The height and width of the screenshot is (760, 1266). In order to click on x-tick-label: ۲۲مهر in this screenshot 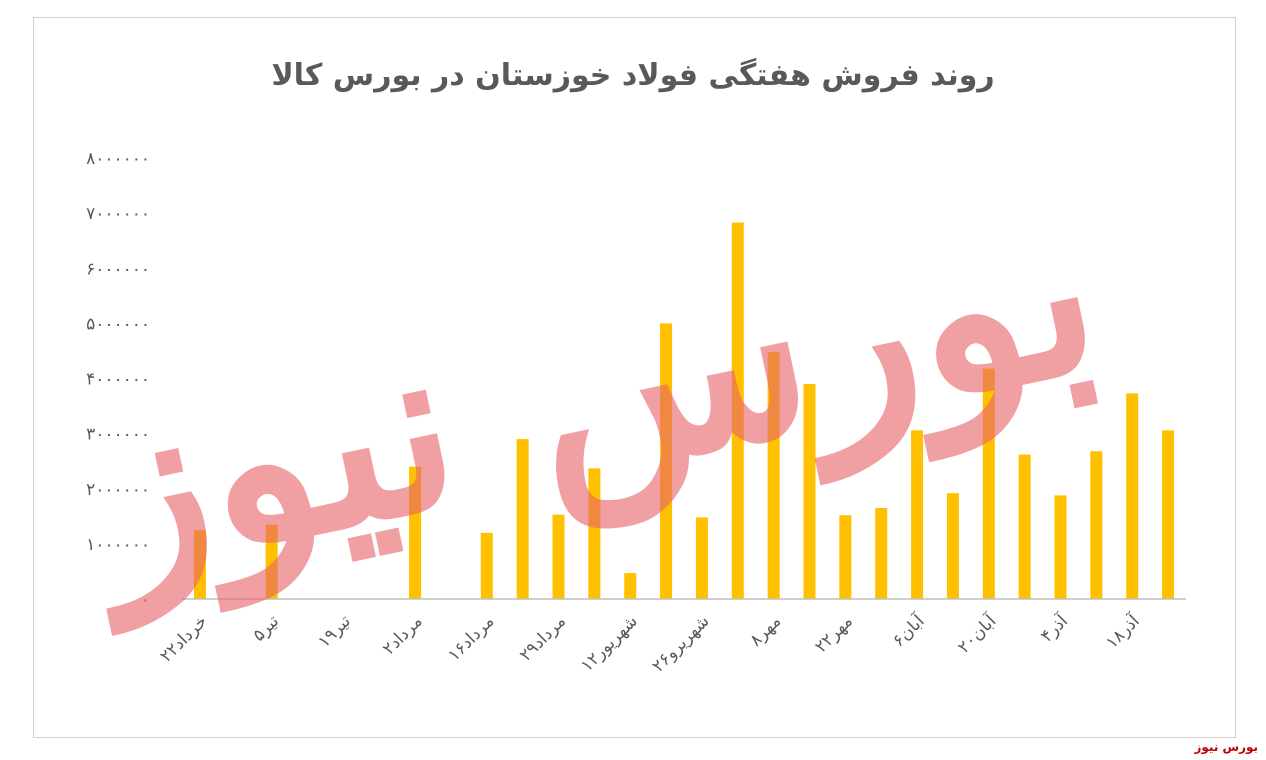, I will do `click(834, 634)`.